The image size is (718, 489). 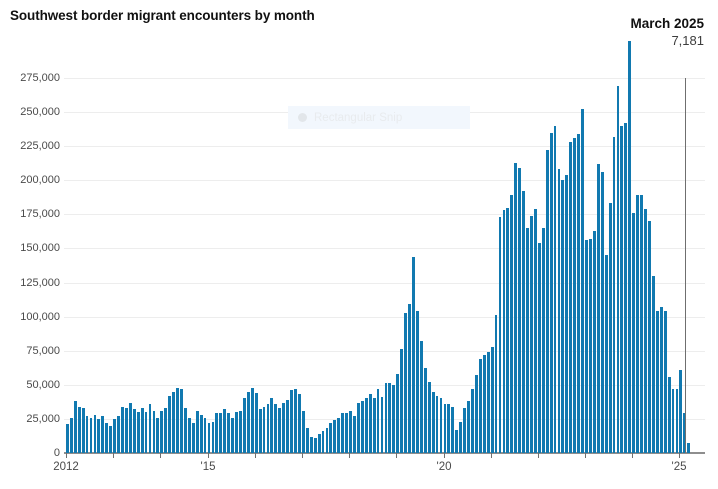 What do you see at coordinates (40, 248) in the screenshot?
I see `y-axis-tick-label: 150,000` at bounding box center [40, 248].